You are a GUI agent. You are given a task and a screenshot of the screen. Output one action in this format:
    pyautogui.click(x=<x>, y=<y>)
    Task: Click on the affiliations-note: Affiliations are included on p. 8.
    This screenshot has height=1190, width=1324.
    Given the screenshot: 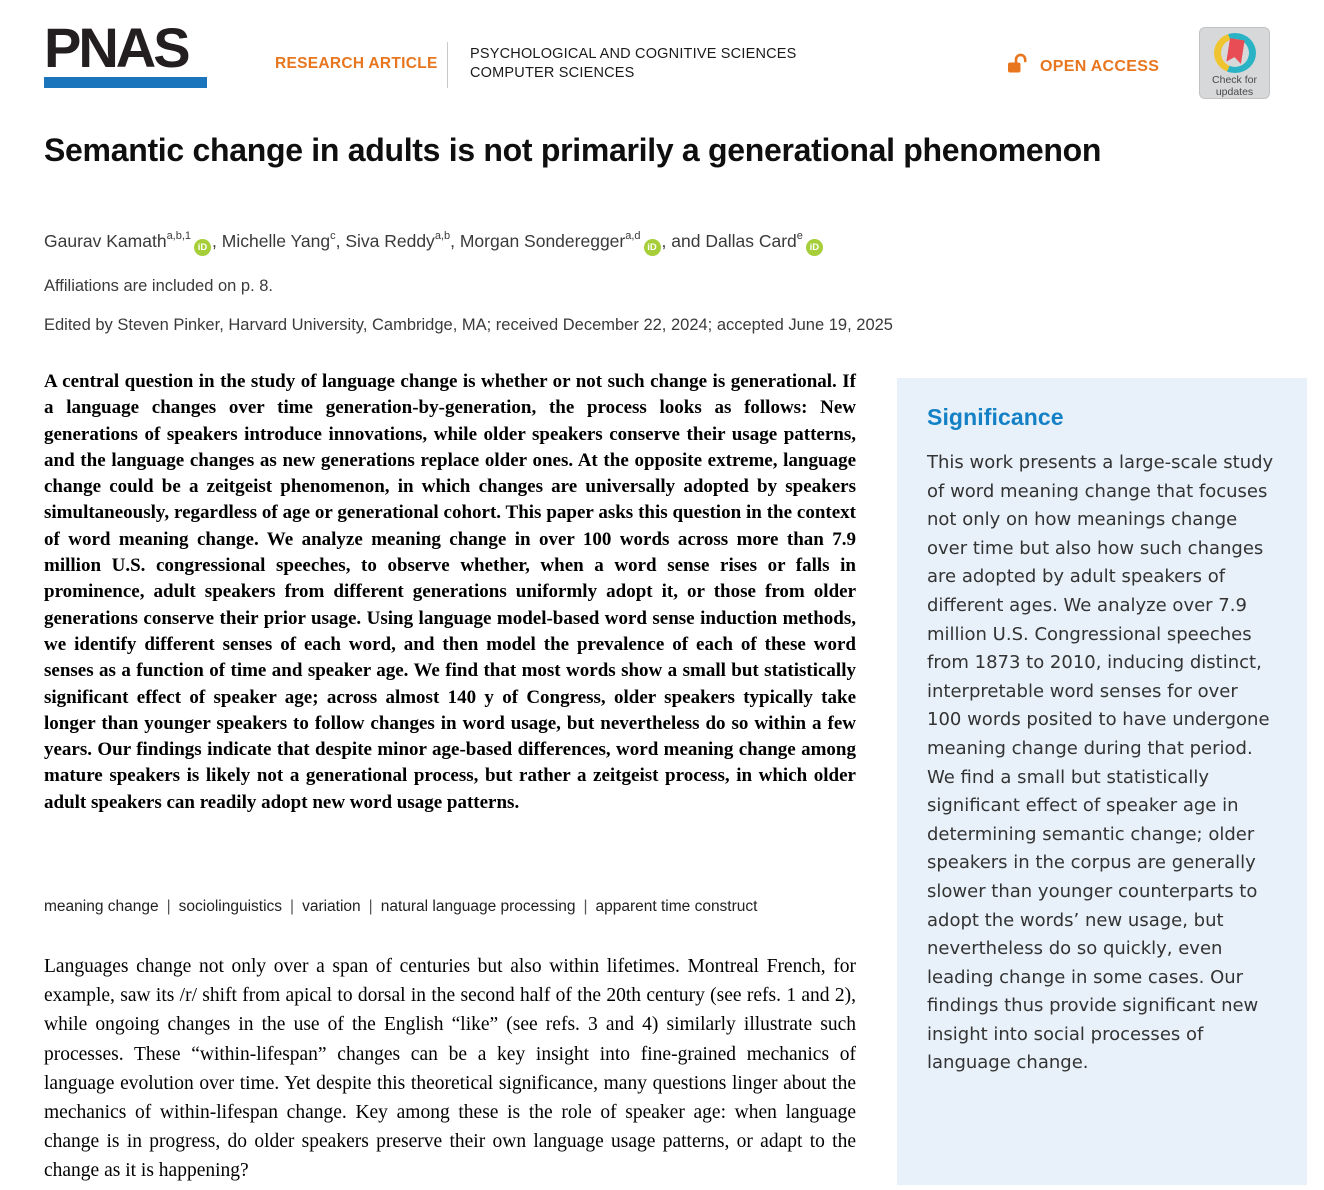 What is the action you would take?
    pyautogui.click(x=159, y=286)
    